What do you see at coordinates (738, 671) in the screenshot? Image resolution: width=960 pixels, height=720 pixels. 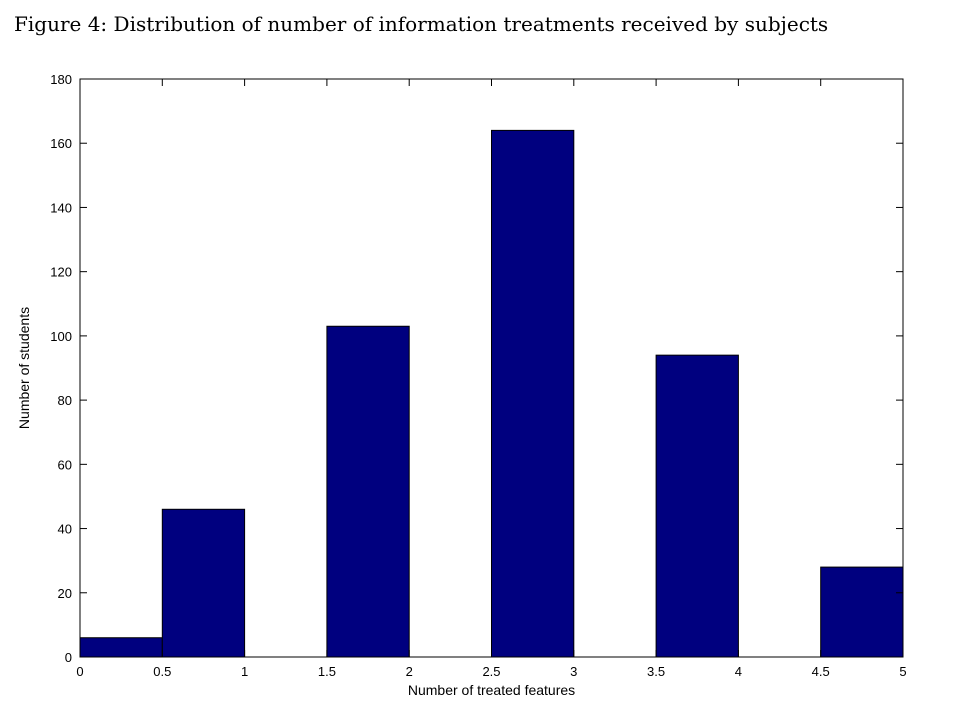 I see `x-tick-label: 4` at bounding box center [738, 671].